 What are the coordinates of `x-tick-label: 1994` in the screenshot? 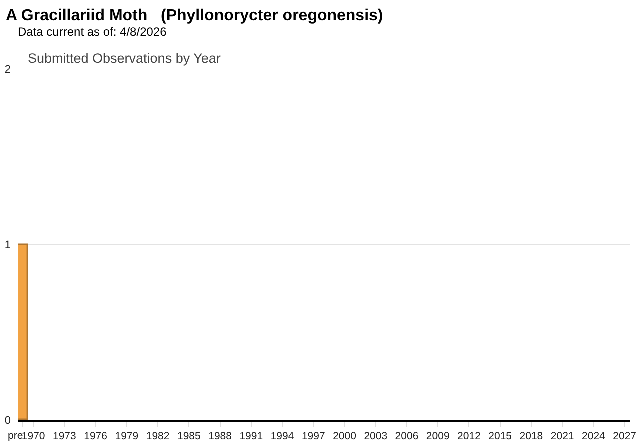 It's located at (282, 436).